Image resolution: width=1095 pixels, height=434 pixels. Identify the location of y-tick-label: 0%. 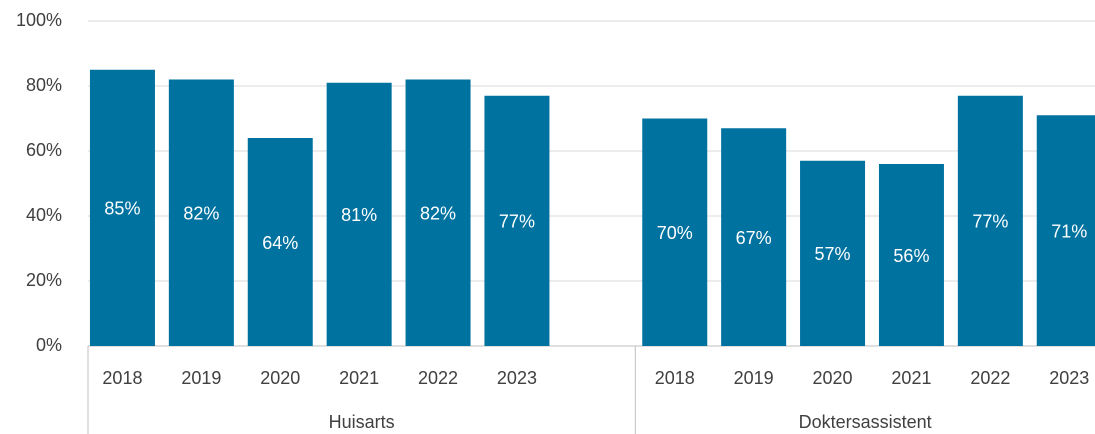
(49, 345).